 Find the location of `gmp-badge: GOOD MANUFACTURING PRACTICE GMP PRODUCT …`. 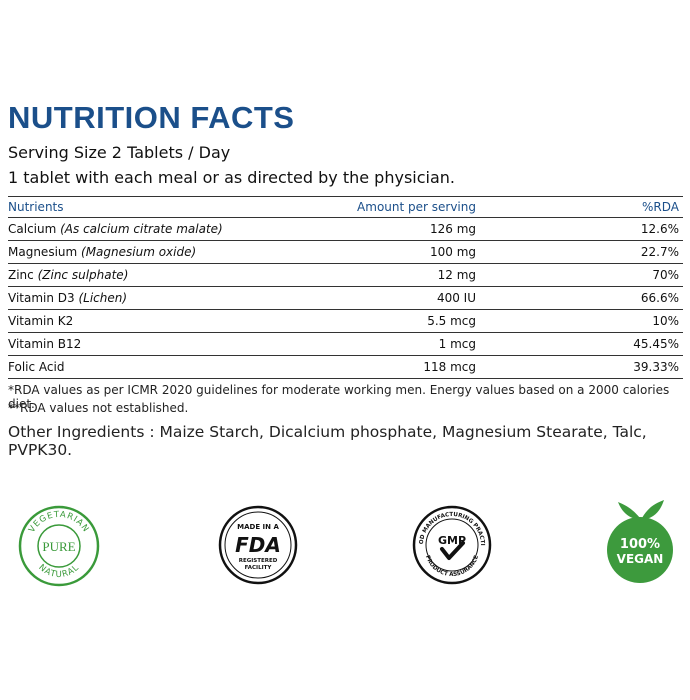

gmp-badge: GOOD MANUFACTURING PRACTICE GMP PRODUCT … is located at coordinates (452, 545).